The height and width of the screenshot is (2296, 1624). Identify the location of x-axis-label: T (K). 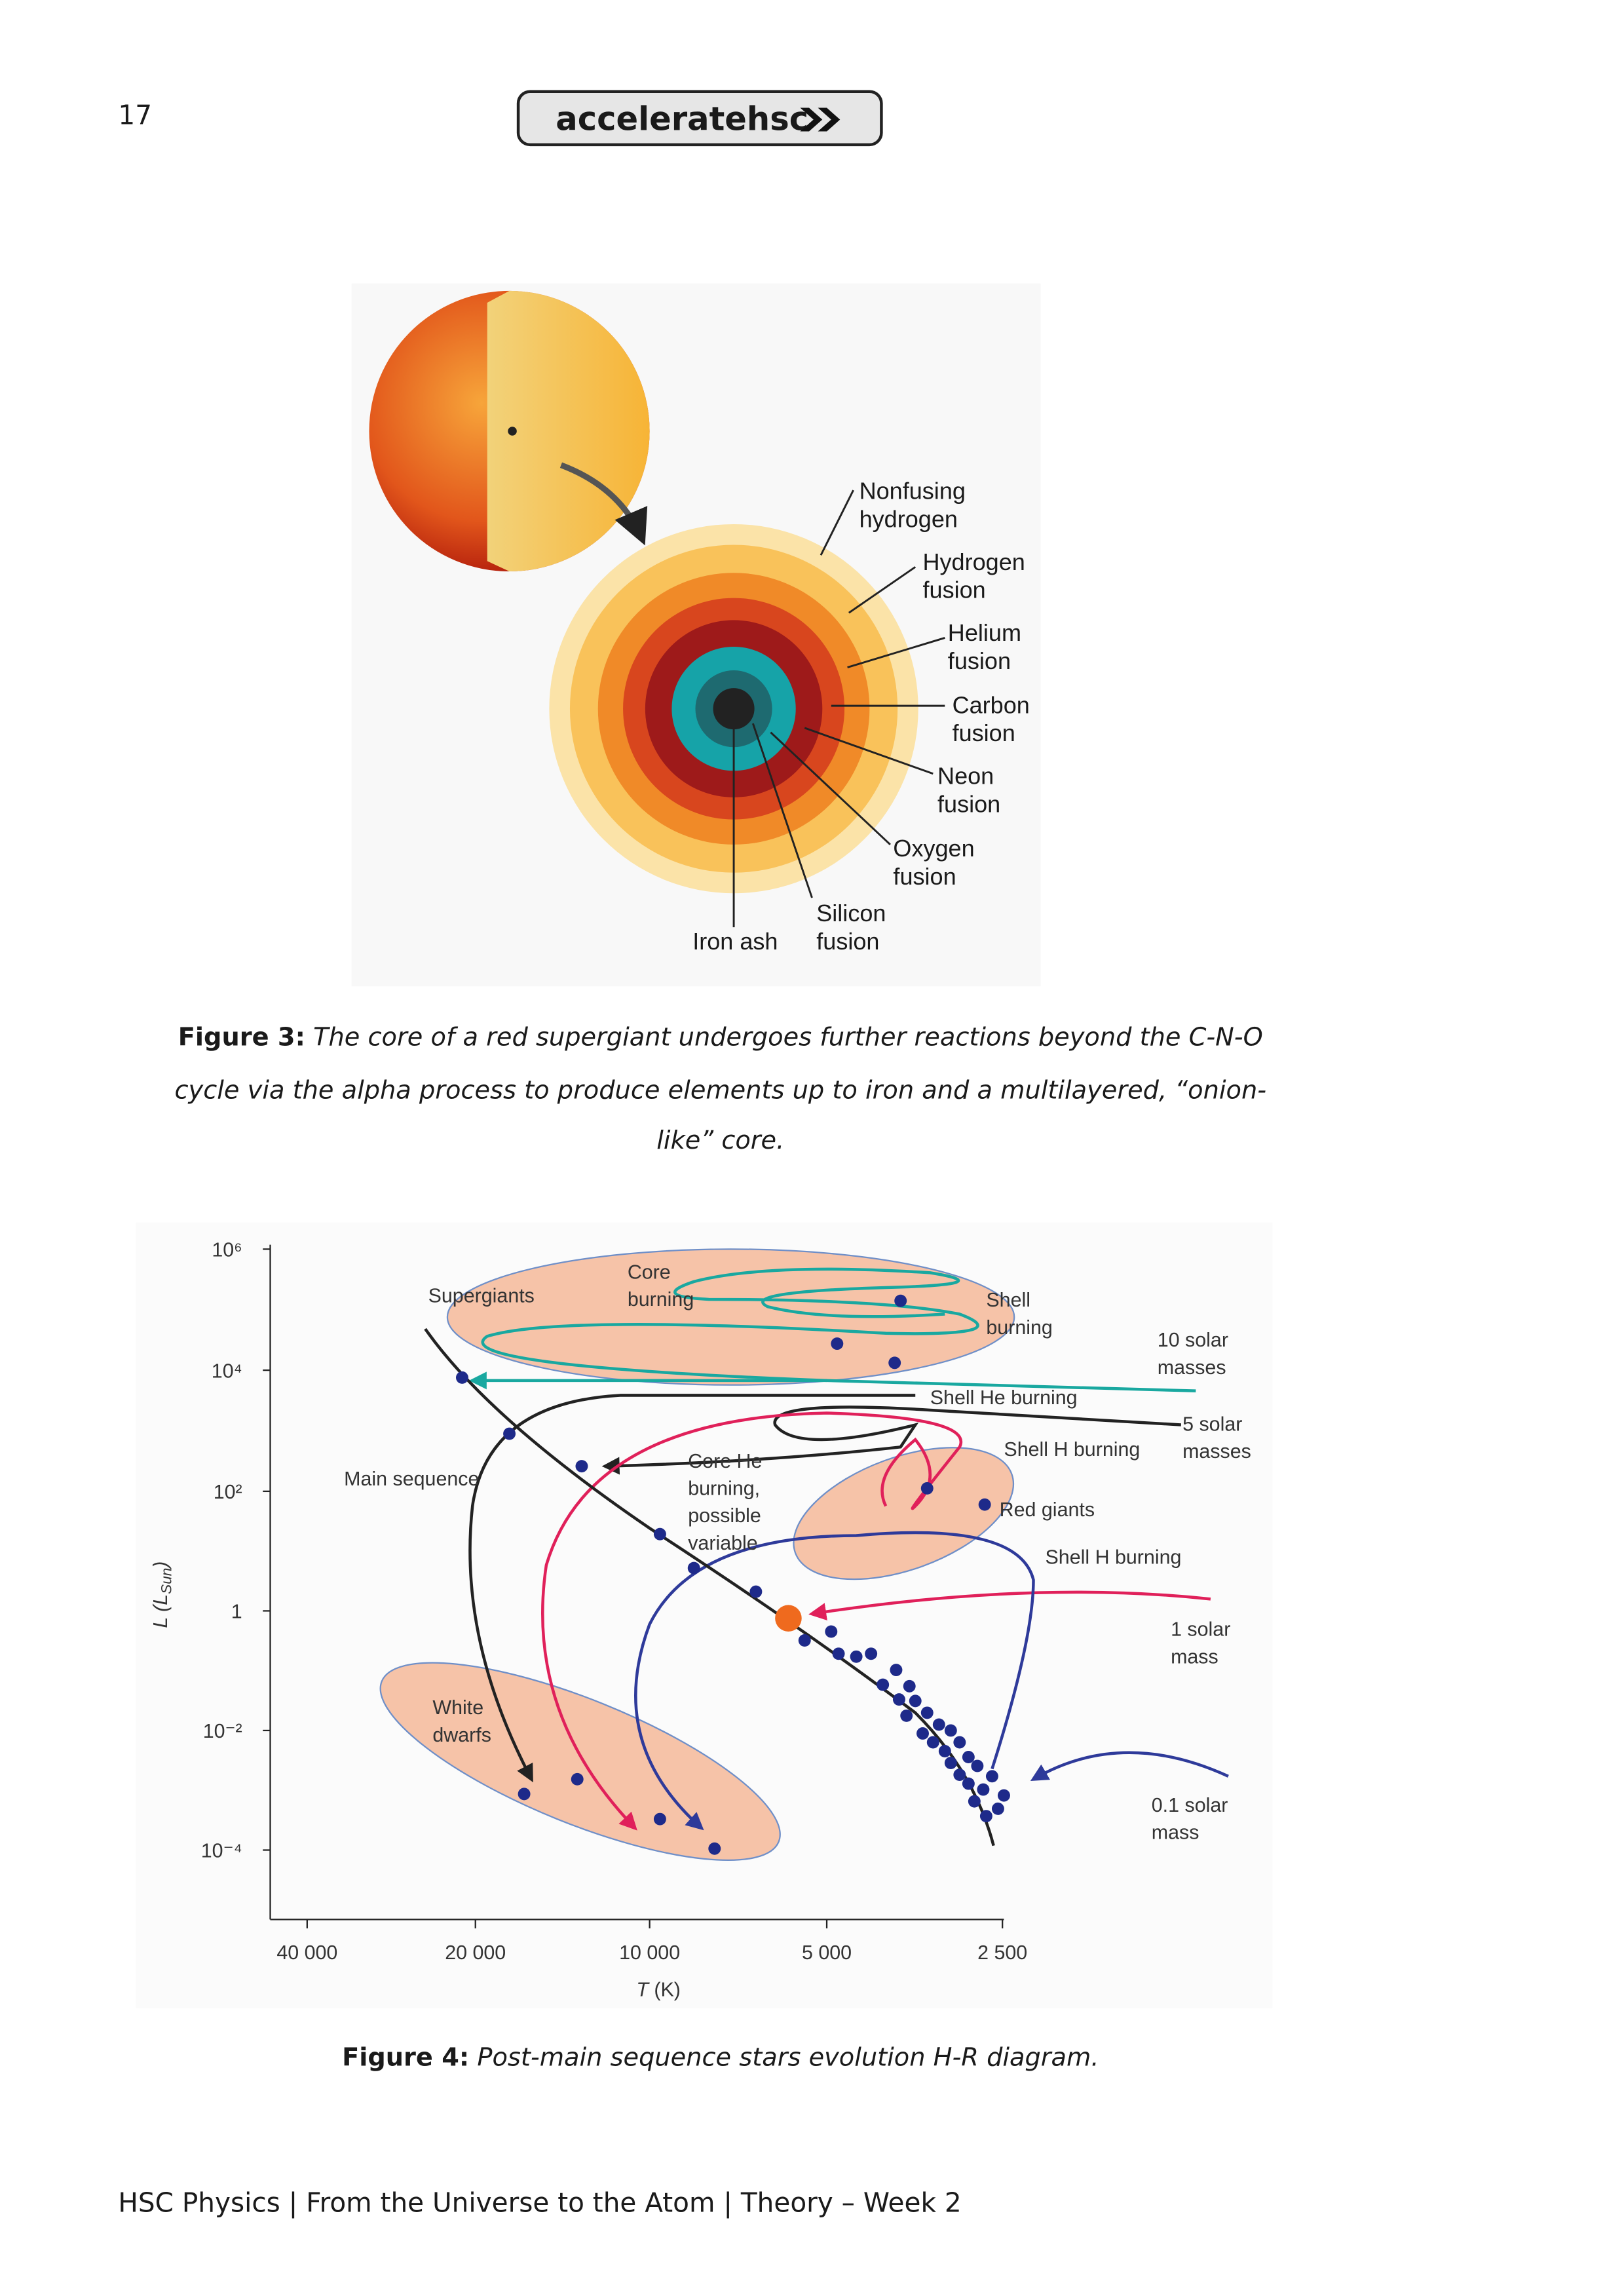
(658, 1990).